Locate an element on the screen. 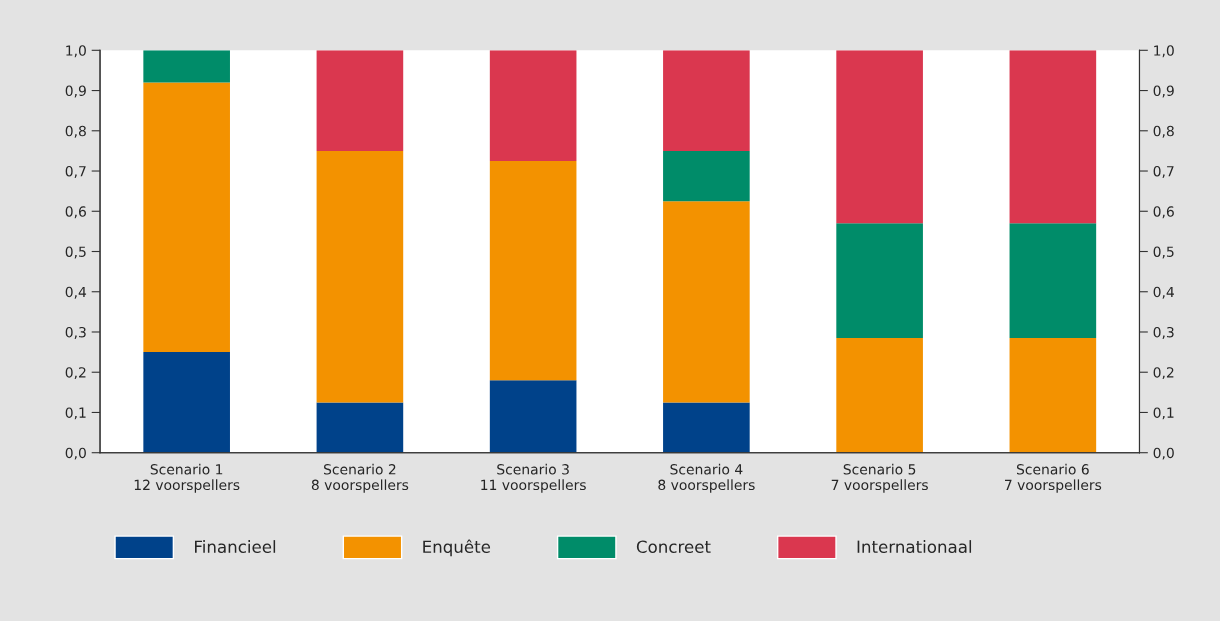 The image size is (1220, 621). legend-label: Concreet is located at coordinates (673, 547).